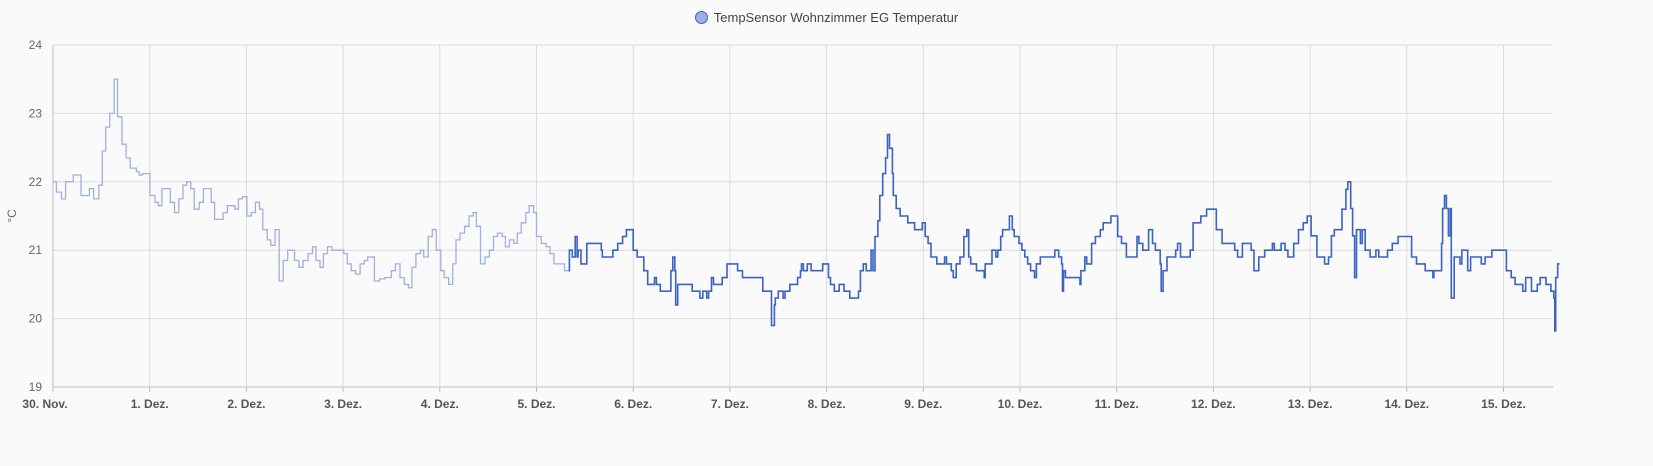 Image resolution: width=1653 pixels, height=466 pixels. Describe the element at coordinates (36, 113) in the screenshot. I see `y-tick-label: 23` at that location.